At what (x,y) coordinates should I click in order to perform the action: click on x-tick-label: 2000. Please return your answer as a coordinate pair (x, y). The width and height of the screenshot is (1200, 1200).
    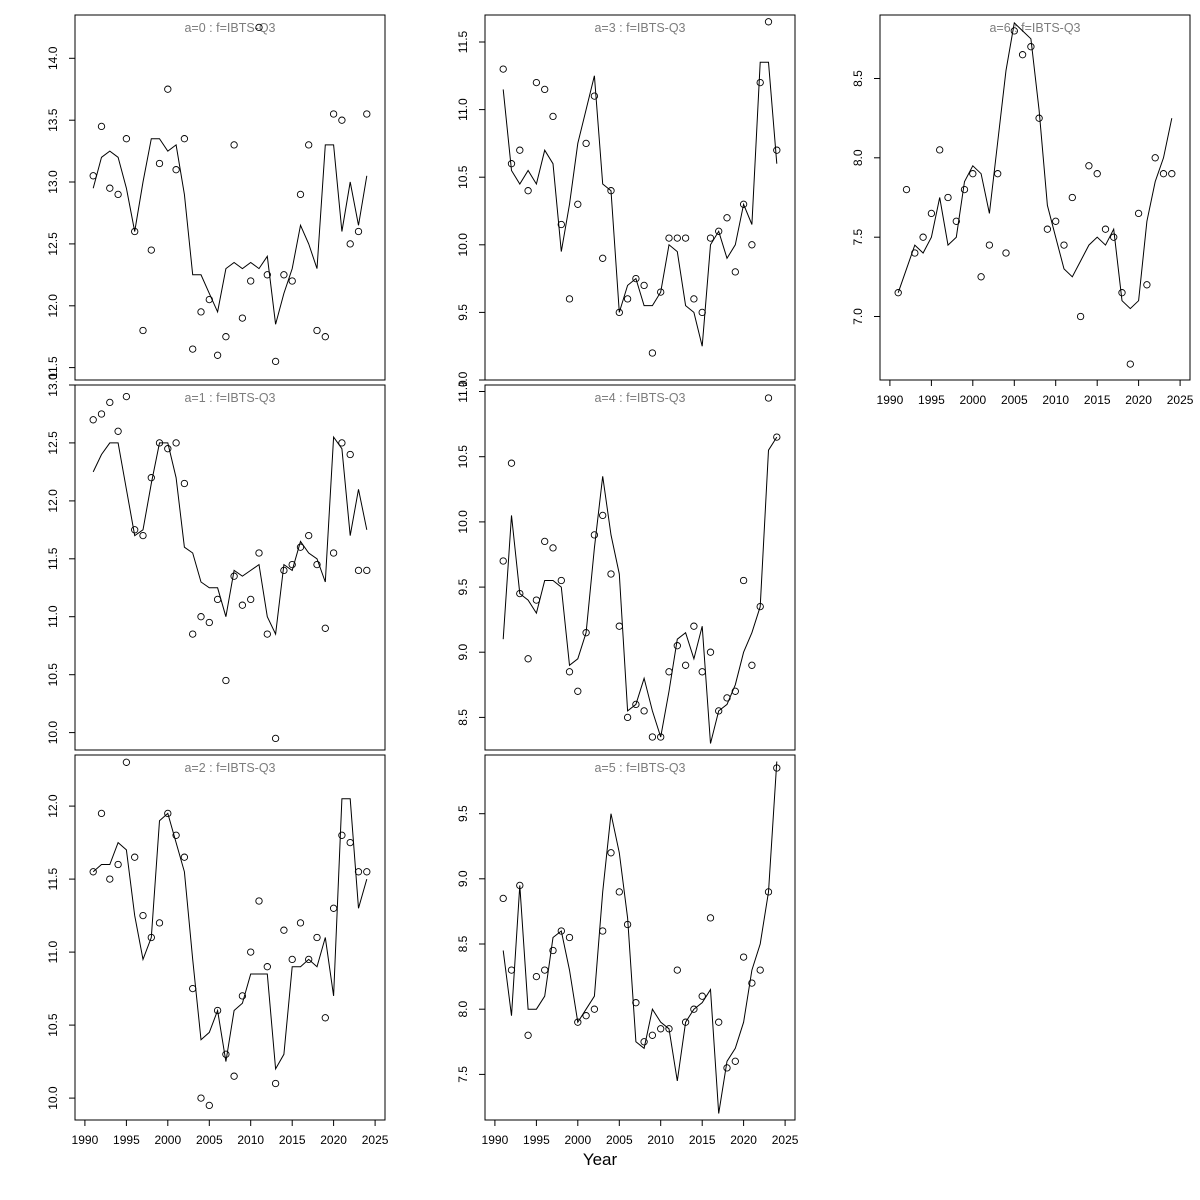
    Looking at the image, I should click on (577, 1140).